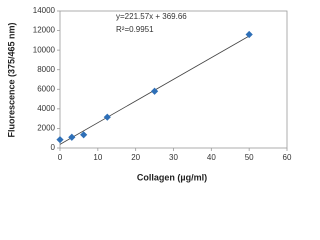 The height and width of the screenshot is (240, 320). I want to click on y-tick-label: 14000, so click(44, 10).